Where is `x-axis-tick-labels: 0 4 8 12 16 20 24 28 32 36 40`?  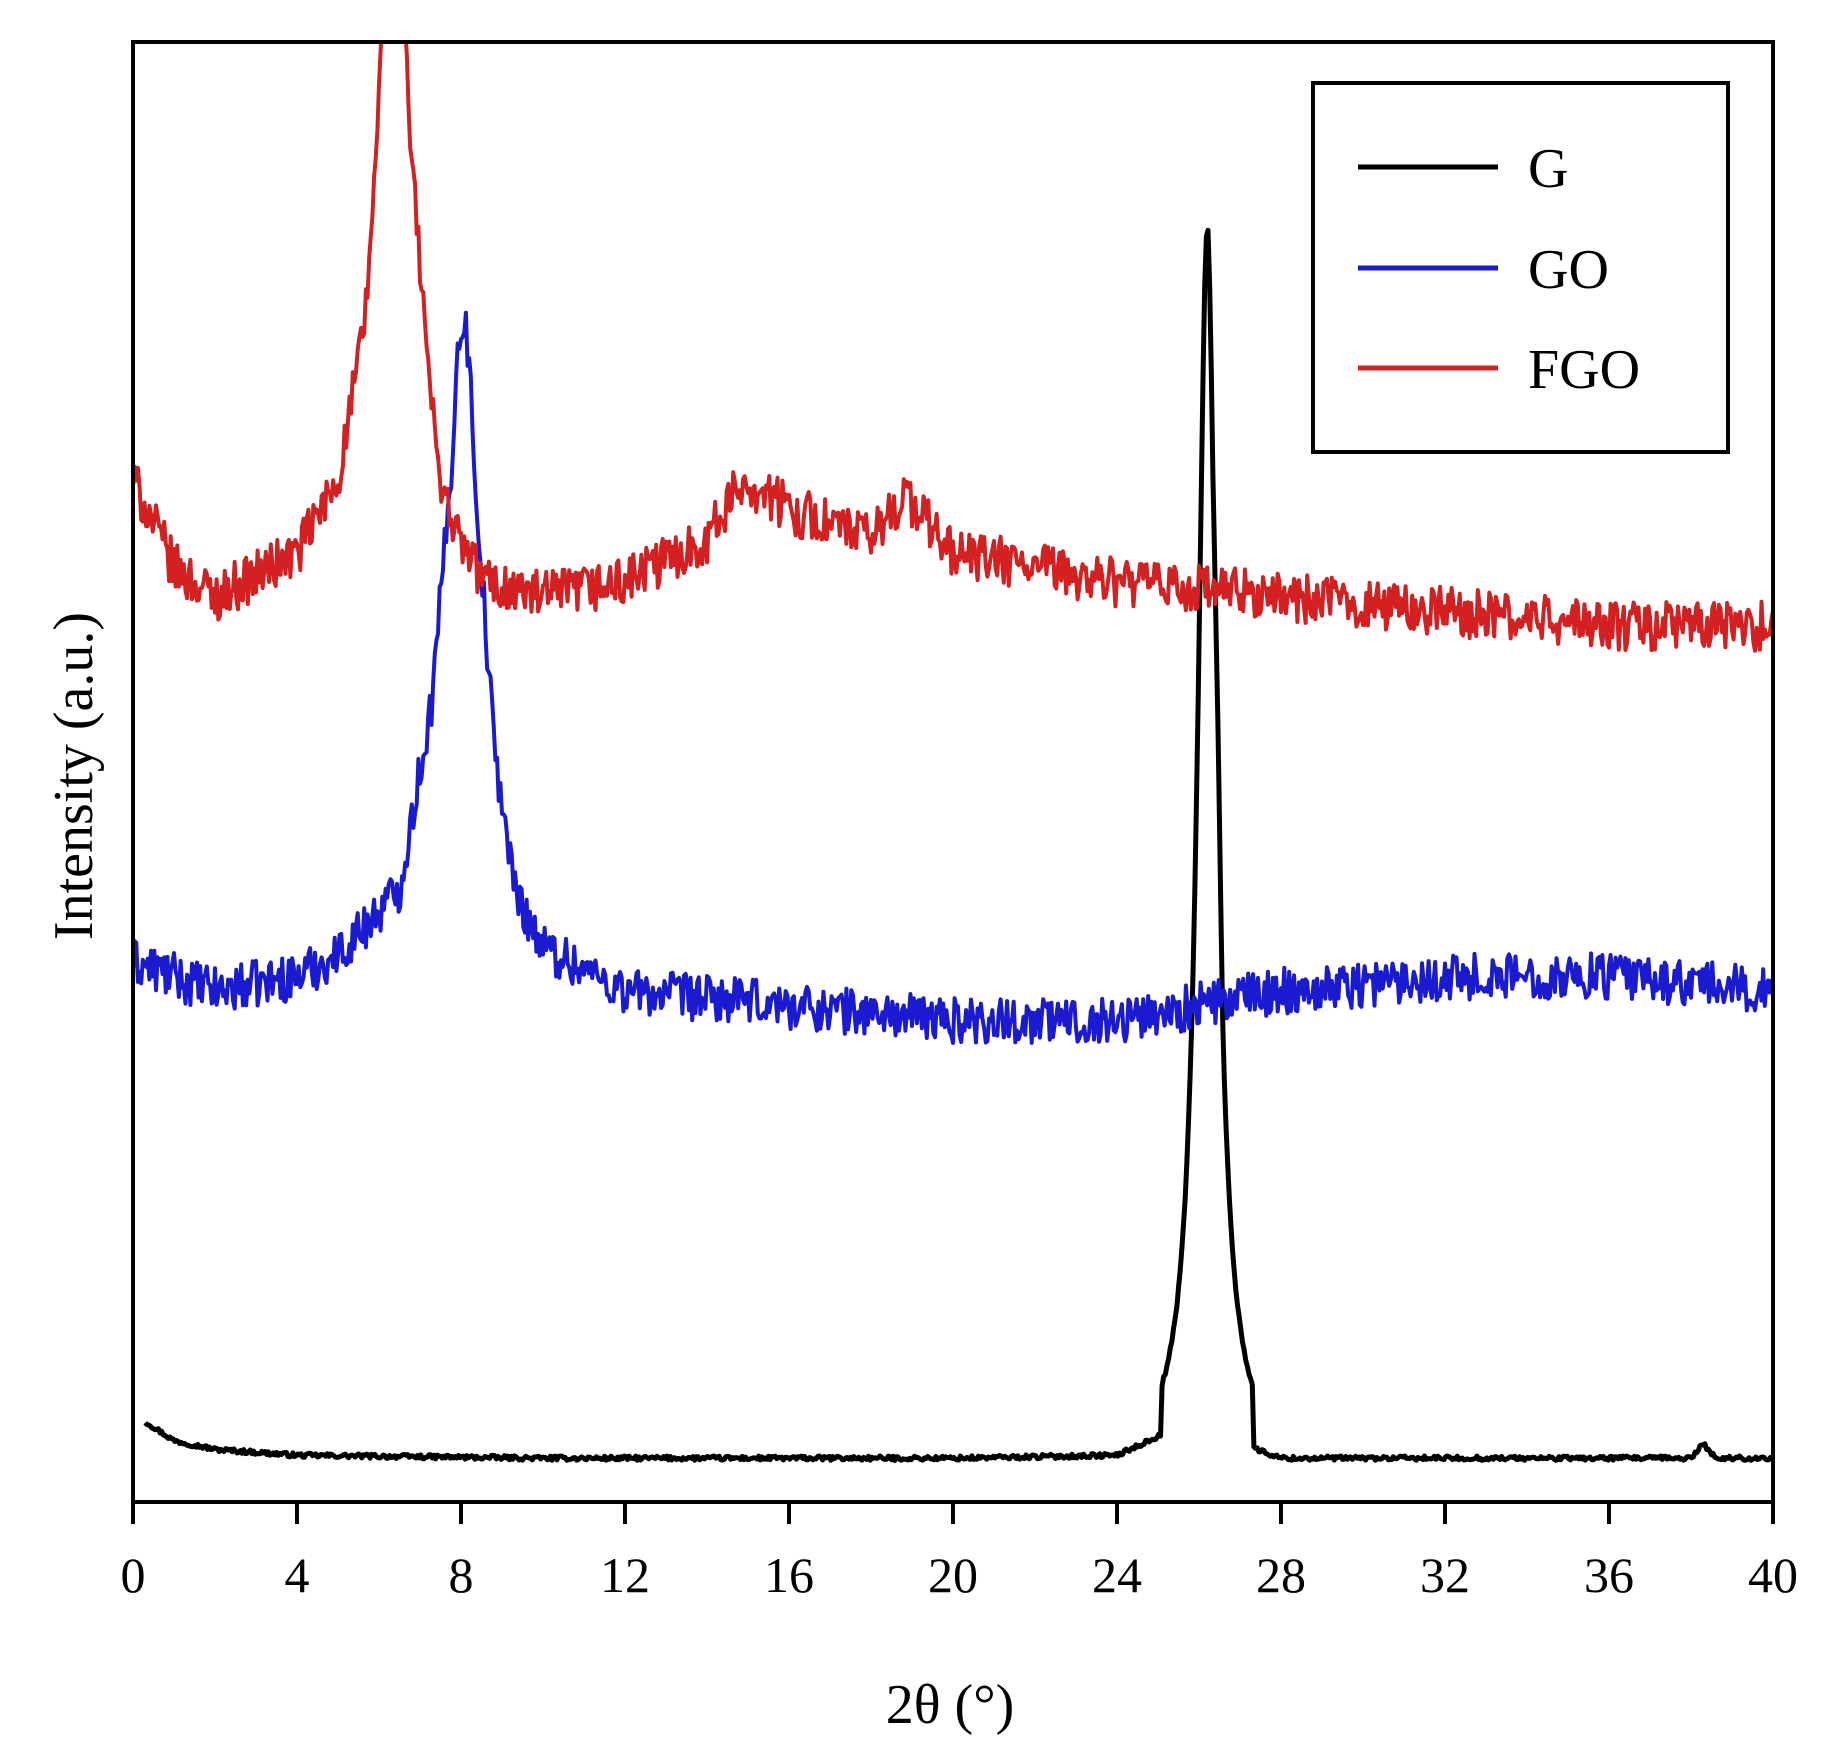
x-axis-tick-labels: 0 4 8 12 16 20 24 28 32 36 40 is located at coordinates (960, 1575).